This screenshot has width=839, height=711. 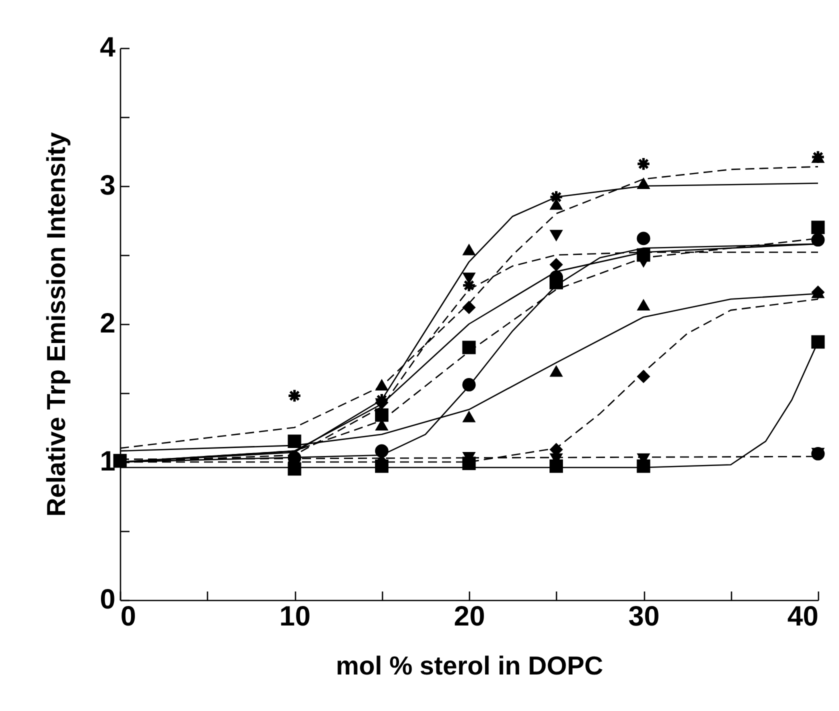 What do you see at coordinates (108, 47) in the screenshot?
I see `y-tick-label: 4` at bounding box center [108, 47].